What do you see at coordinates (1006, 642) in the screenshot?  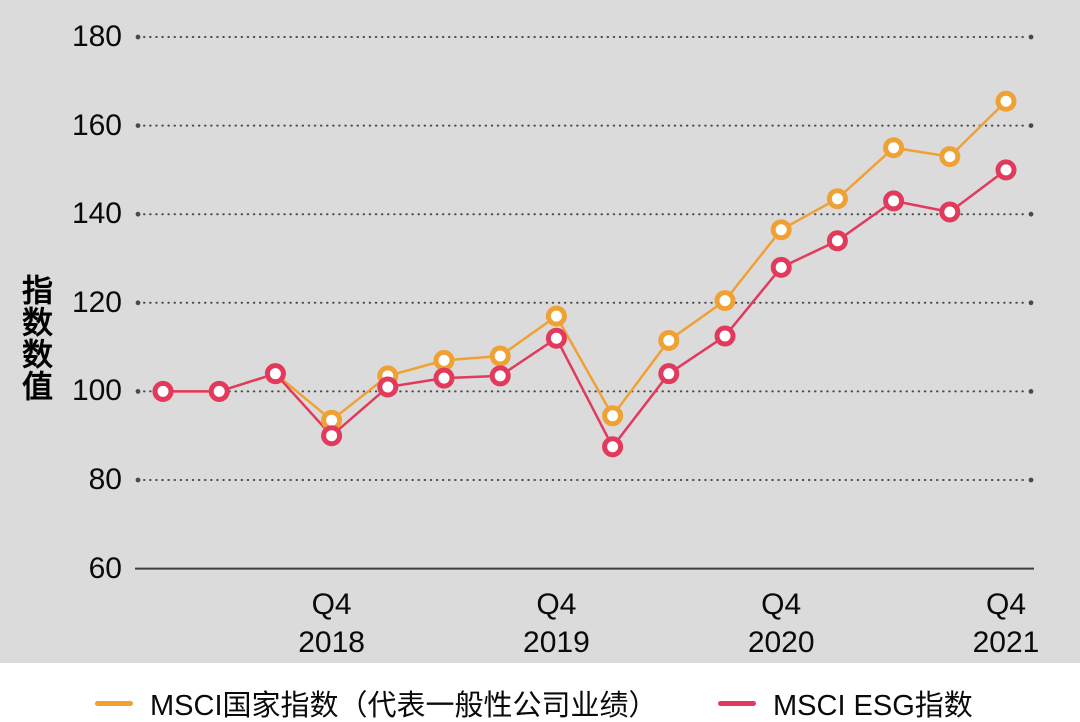 I see `x-tick-year: 2021` at bounding box center [1006, 642].